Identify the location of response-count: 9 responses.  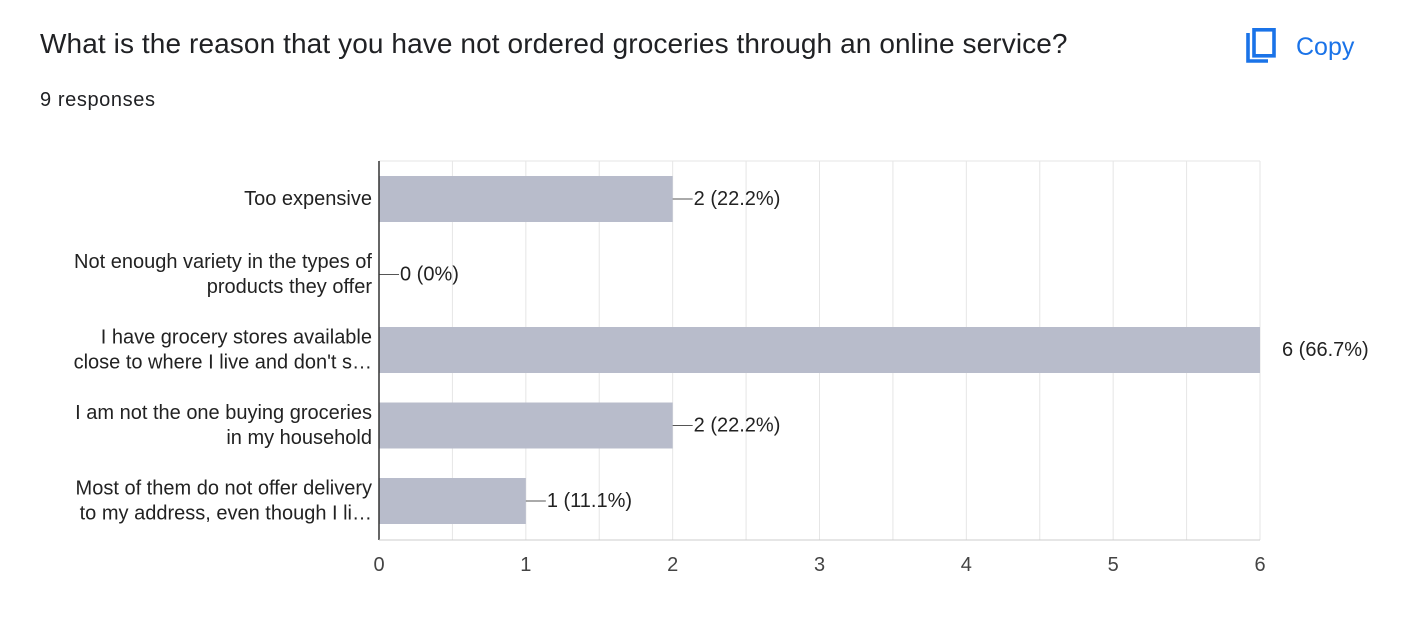
(98, 100).